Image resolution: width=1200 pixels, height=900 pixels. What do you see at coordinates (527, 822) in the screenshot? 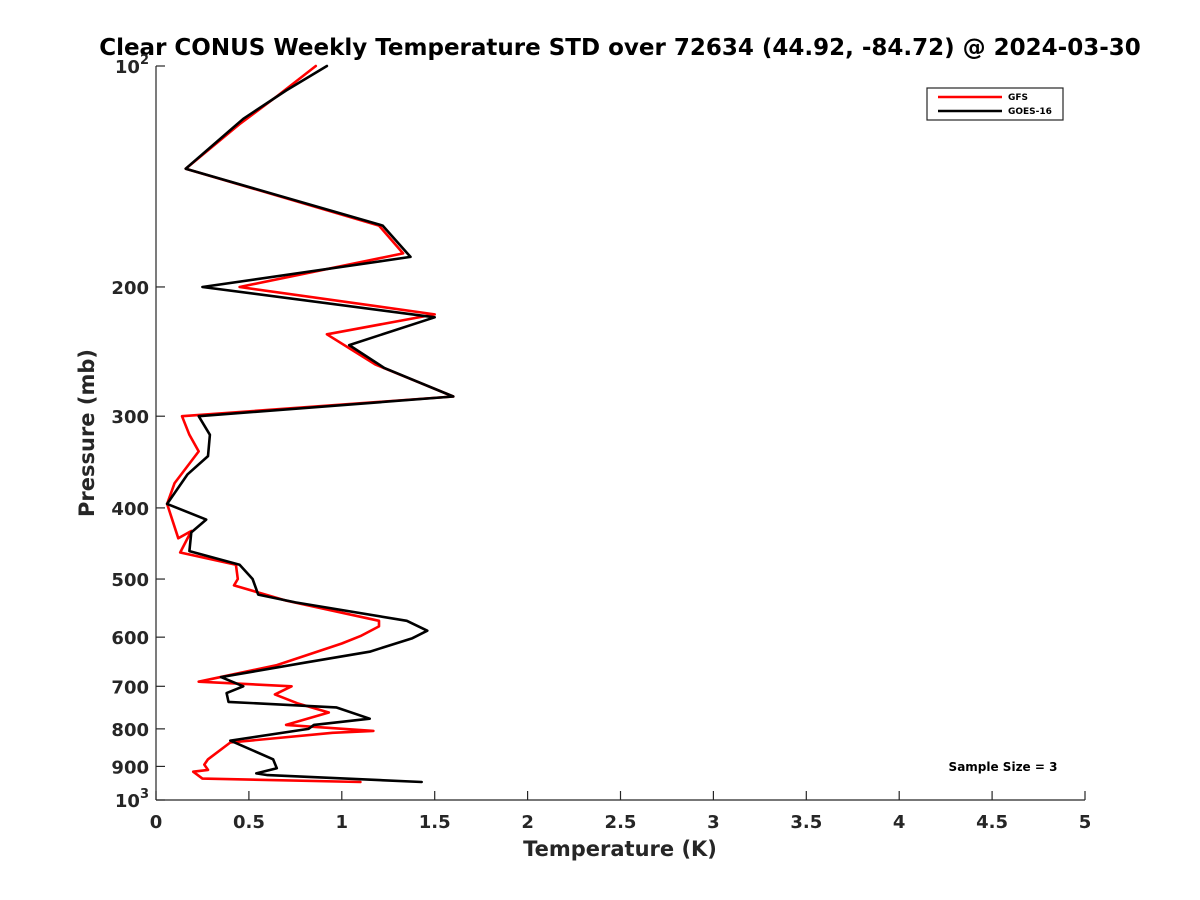
I see `x-tick-label: 2` at bounding box center [527, 822].